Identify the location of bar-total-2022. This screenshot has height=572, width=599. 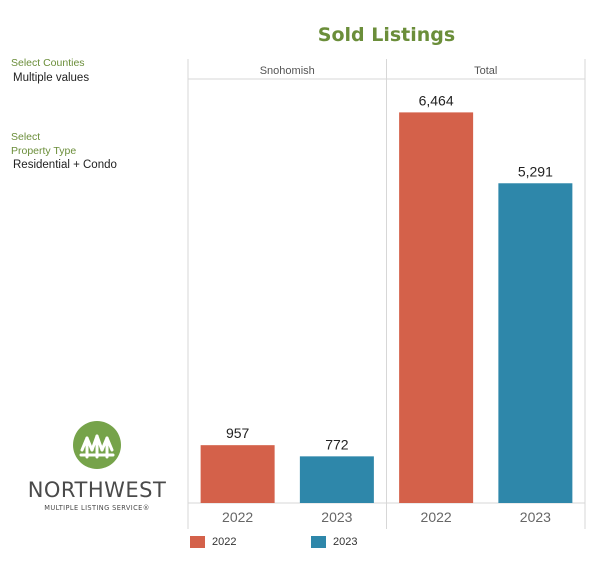
(436, 308).